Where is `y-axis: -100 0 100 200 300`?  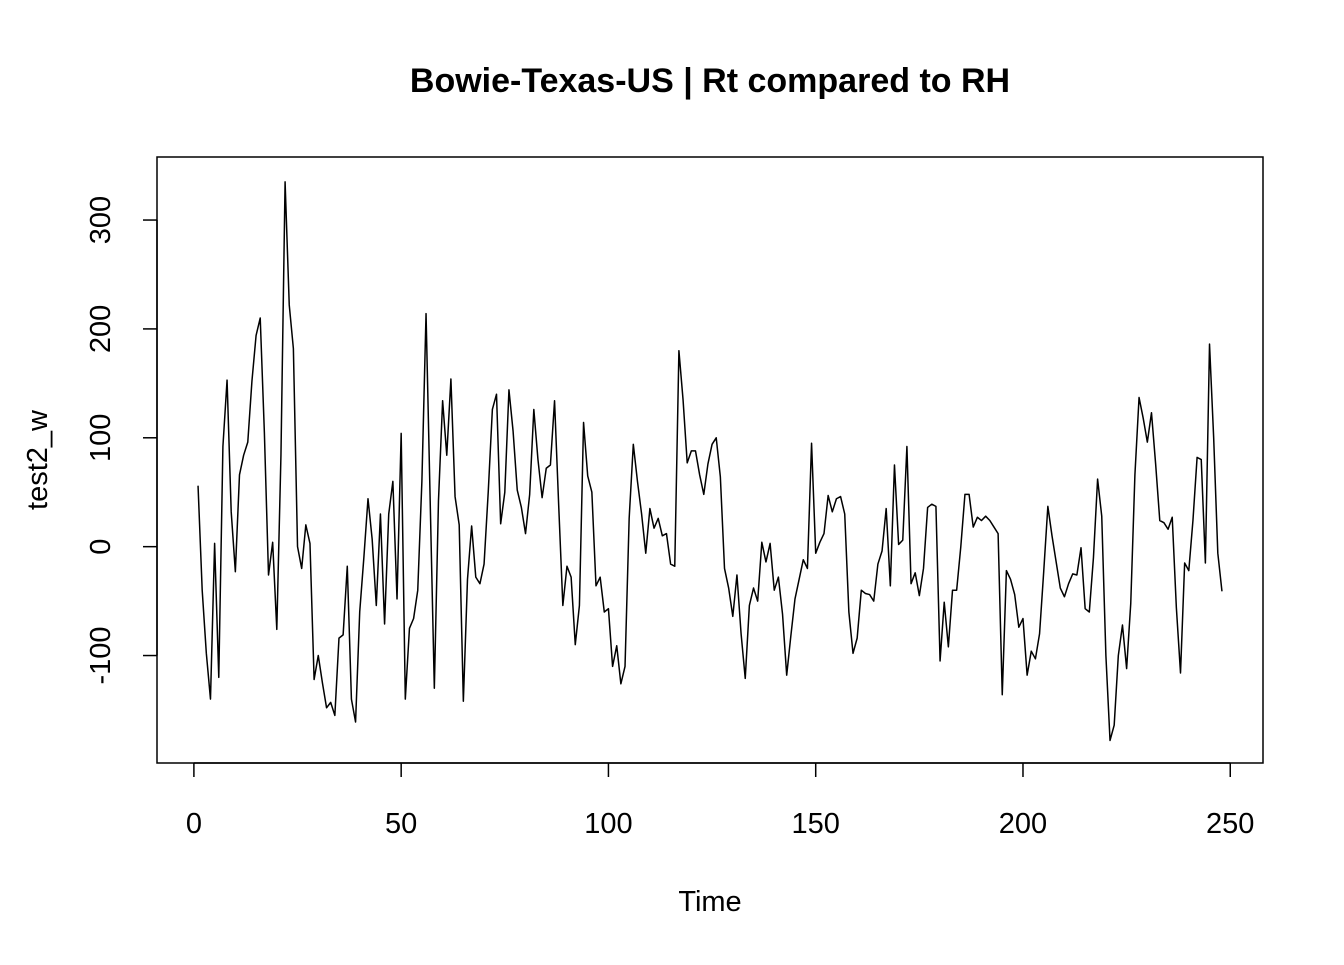 y-axis: -100 0 100 200 300 is located at coordinates (121, 440).